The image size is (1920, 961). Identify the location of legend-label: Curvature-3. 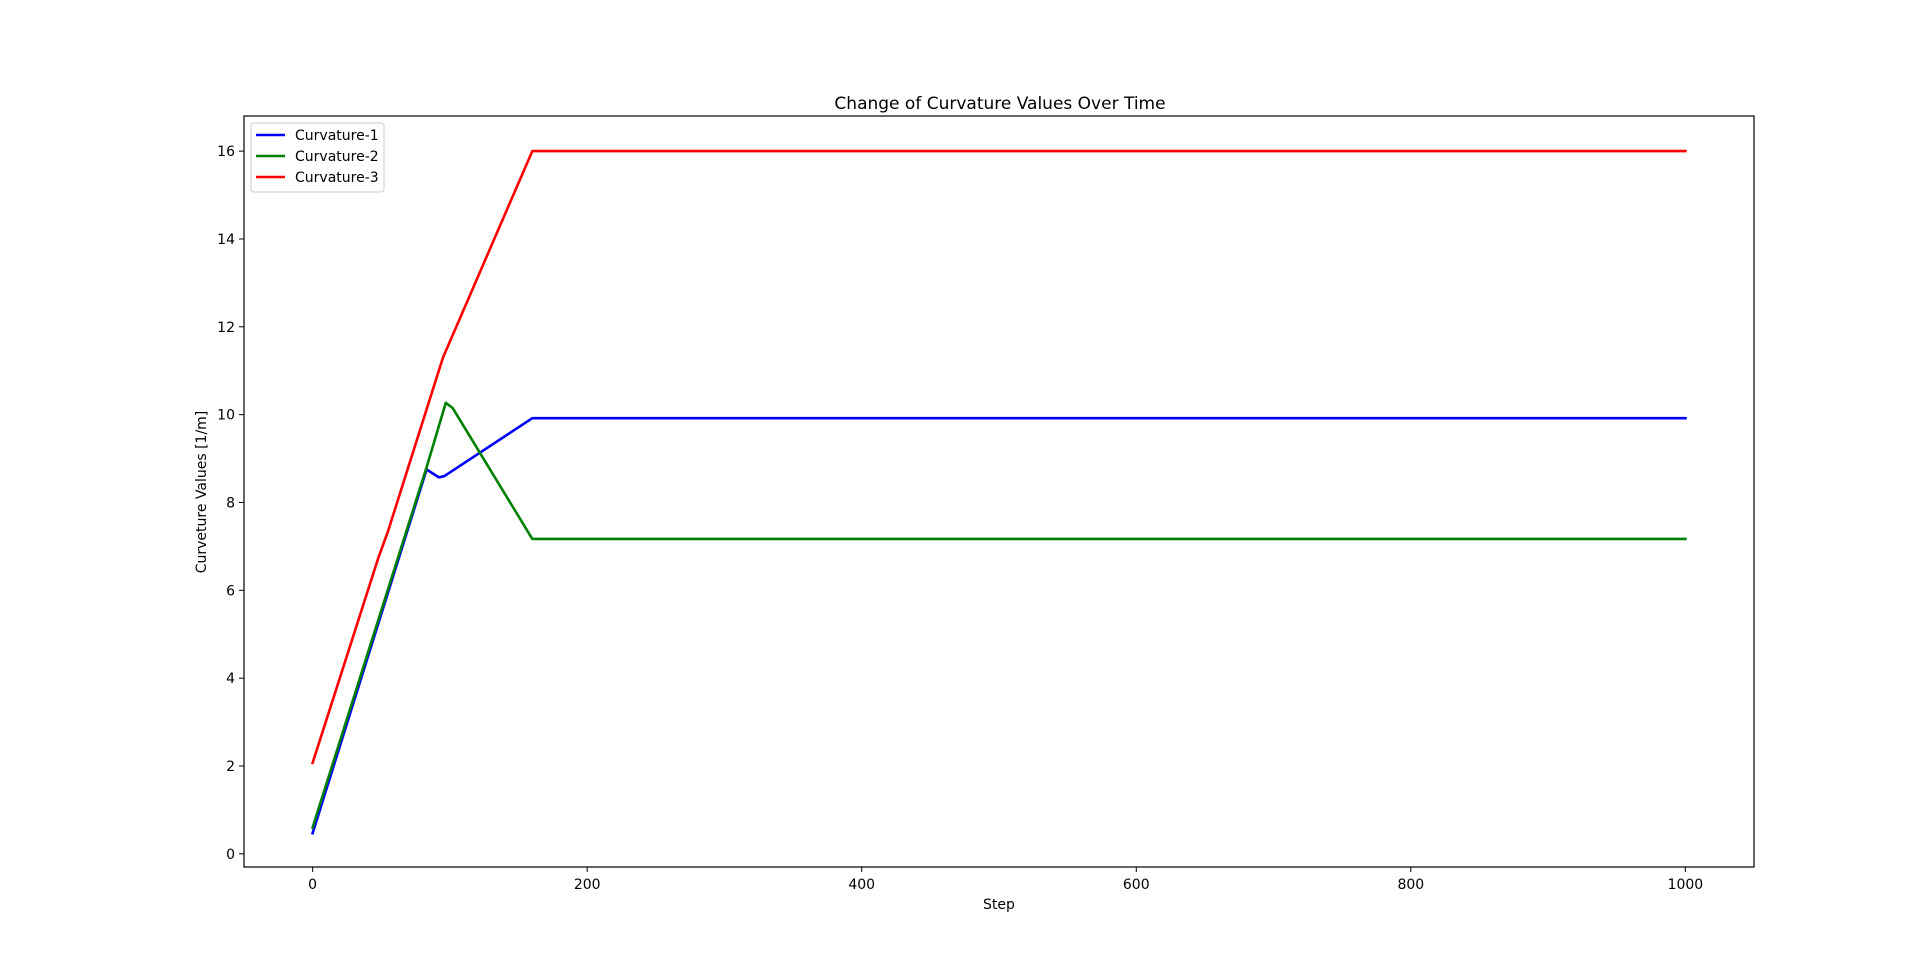
(337, 178).